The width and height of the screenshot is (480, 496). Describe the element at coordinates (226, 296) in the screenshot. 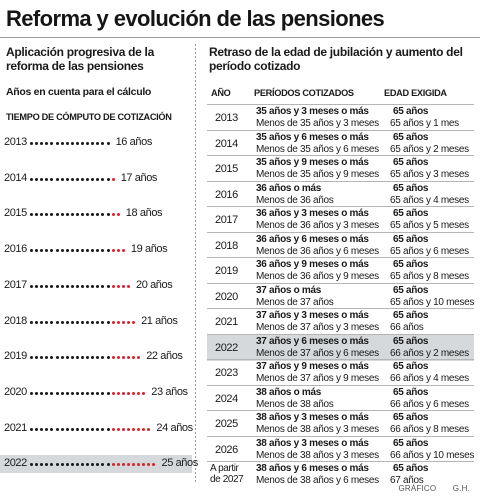

I see `table-row-year: 2020` at that location.